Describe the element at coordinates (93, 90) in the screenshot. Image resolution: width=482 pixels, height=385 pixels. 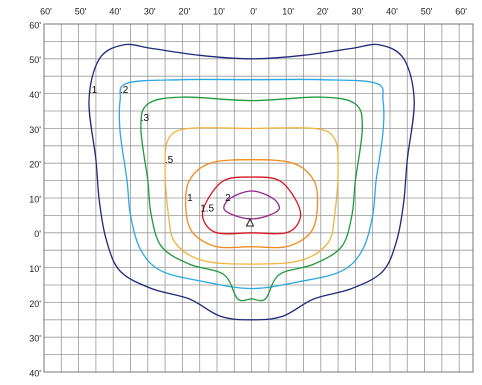
I see `isoline-label: .1` at that location.